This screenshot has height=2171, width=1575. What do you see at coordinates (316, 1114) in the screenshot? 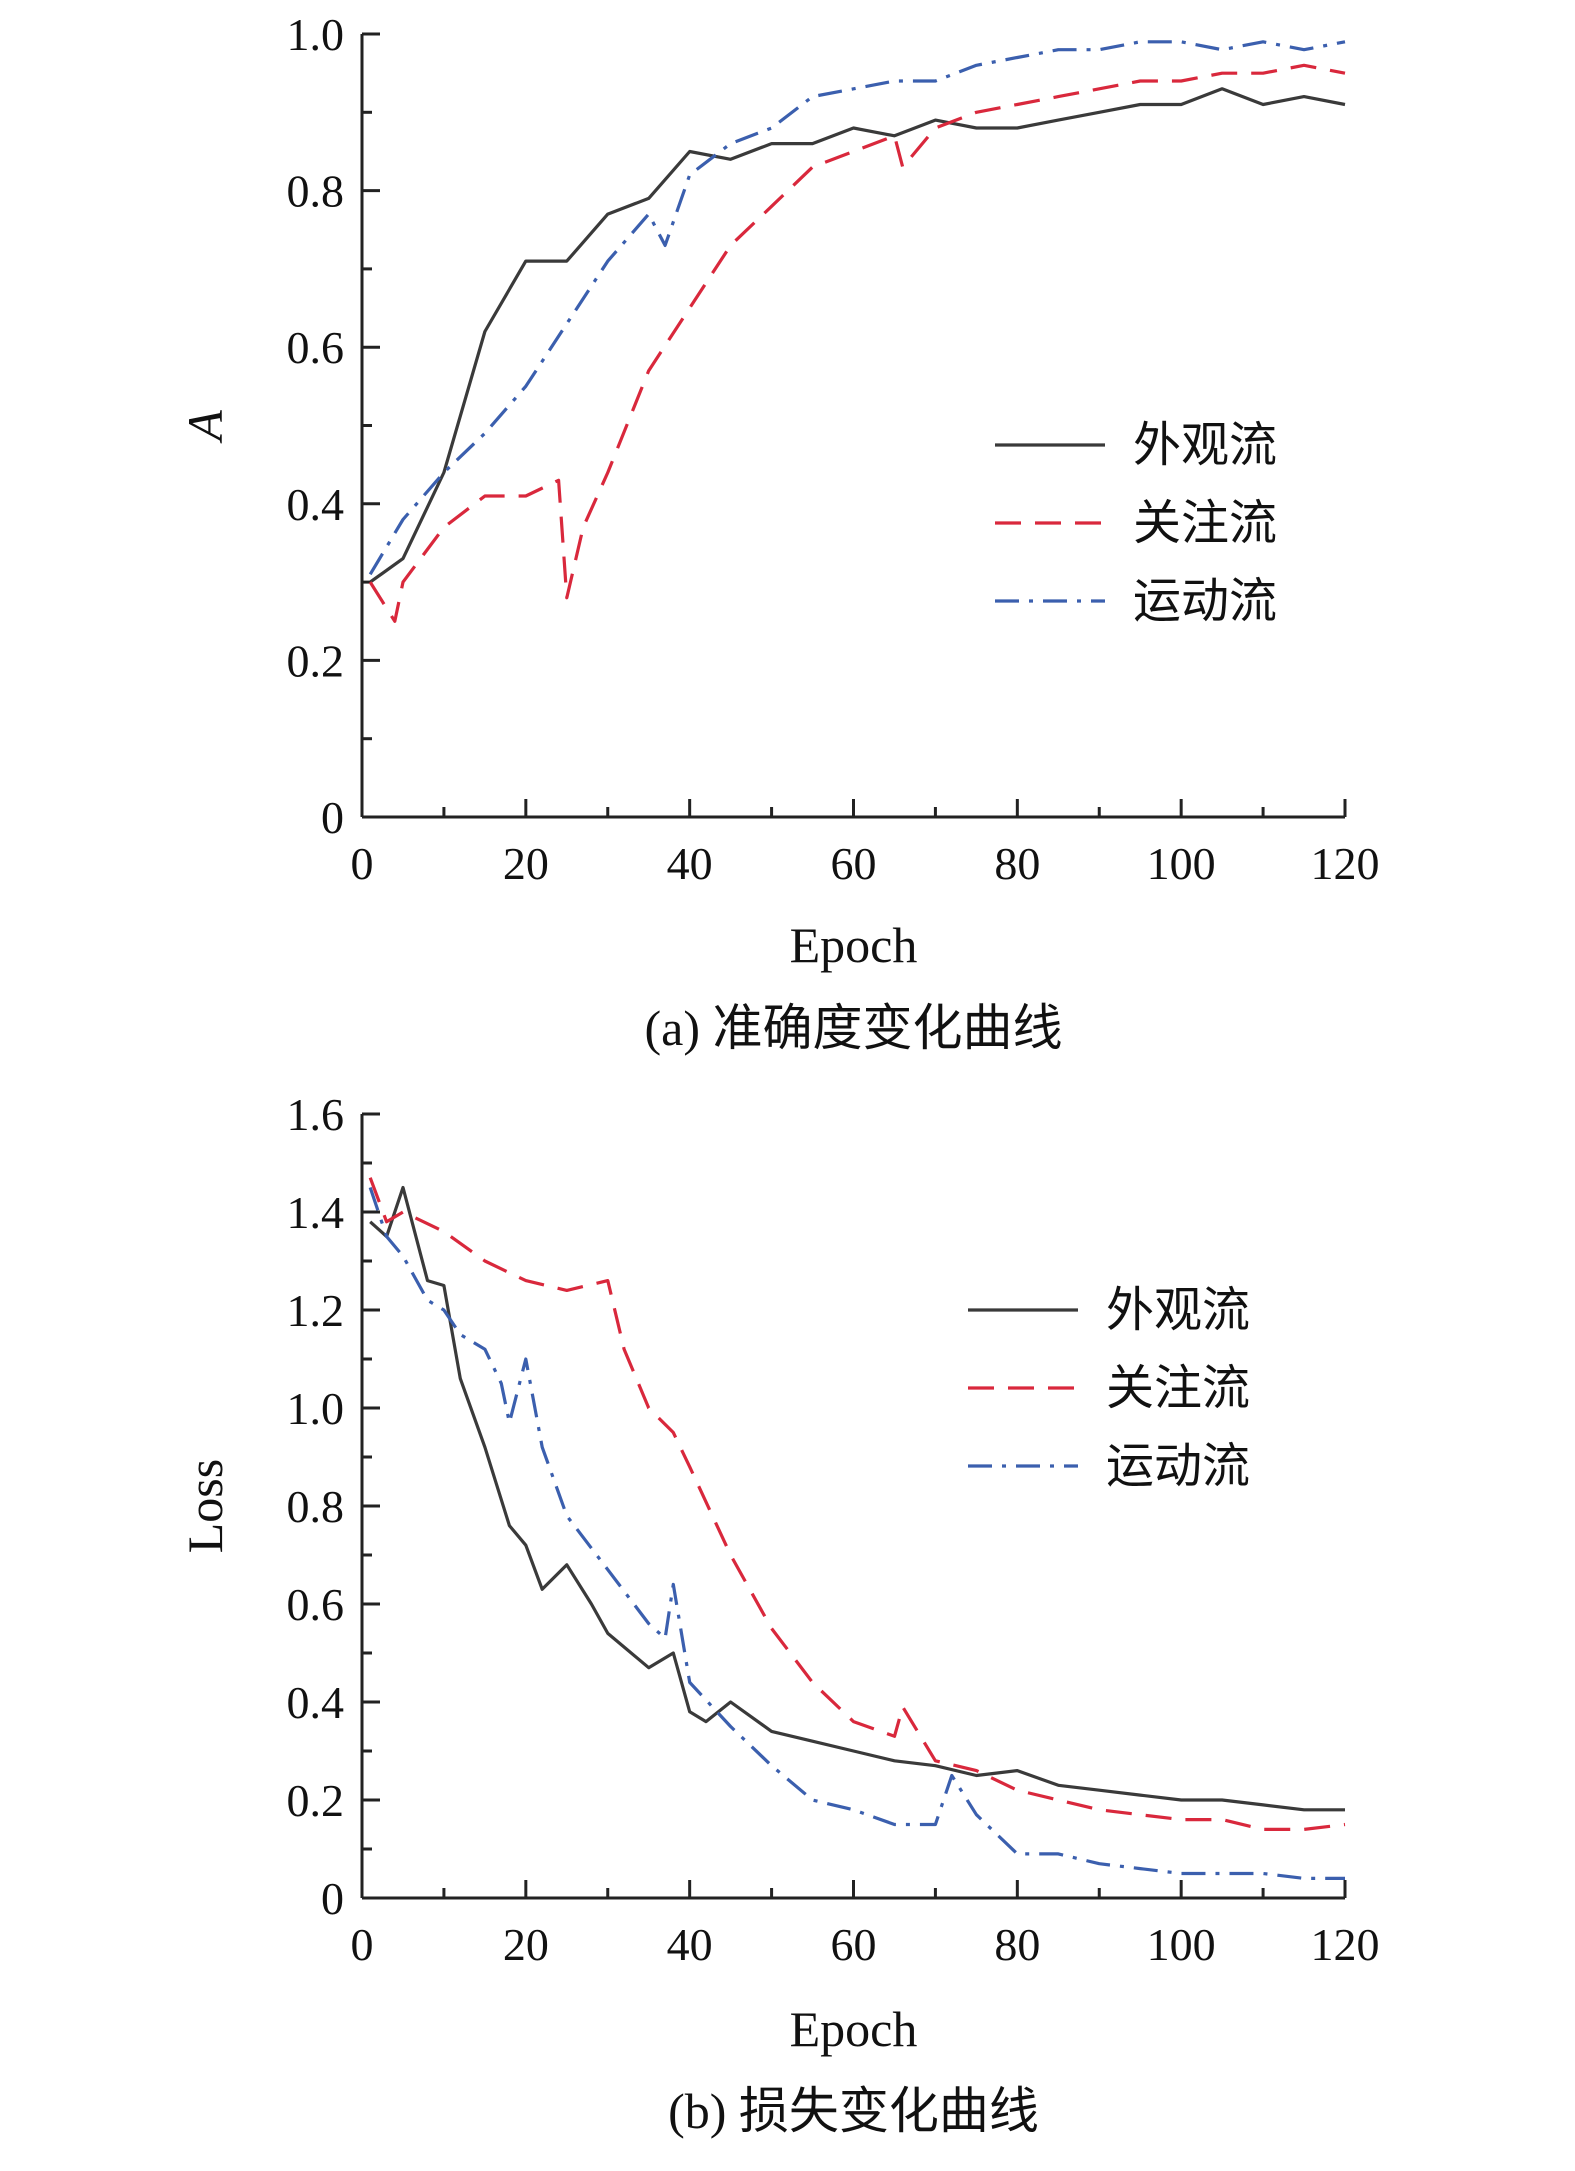
I see `y-tick-label: 1.6` at bounding box center [316, 1114].